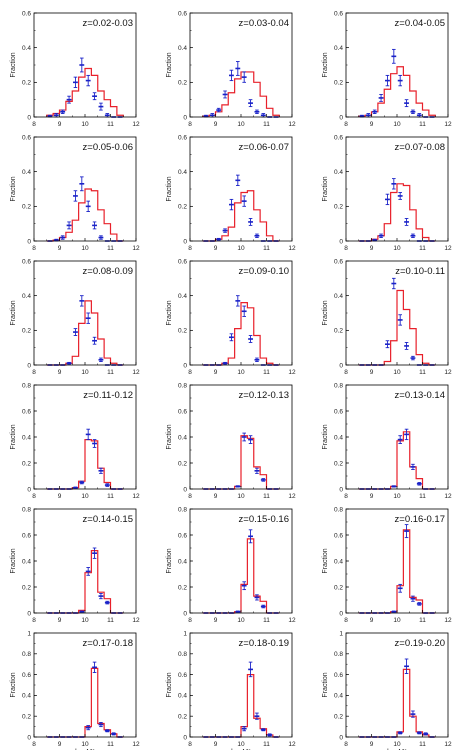  Describe the element at coordinates (108, 23) in the screenshot. I see `panel-title: z=0.02-0.03` at that location.